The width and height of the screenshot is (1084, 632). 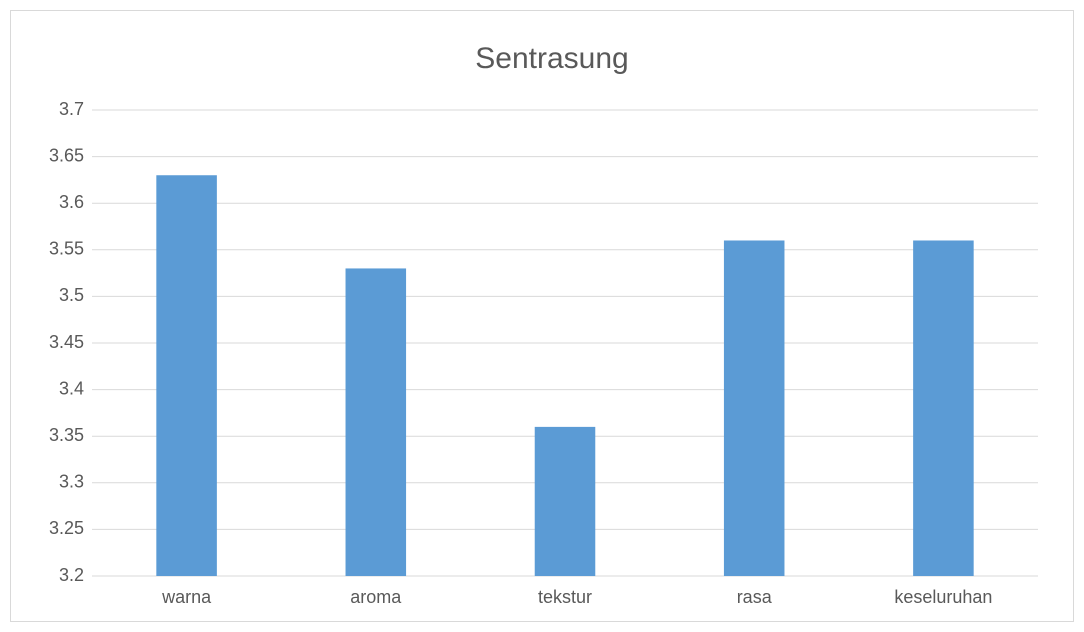 What do you see at coordinates (376, 597) in the screenshot?
I see `x-tick-label: aroma` at bounding box center [376, 597].